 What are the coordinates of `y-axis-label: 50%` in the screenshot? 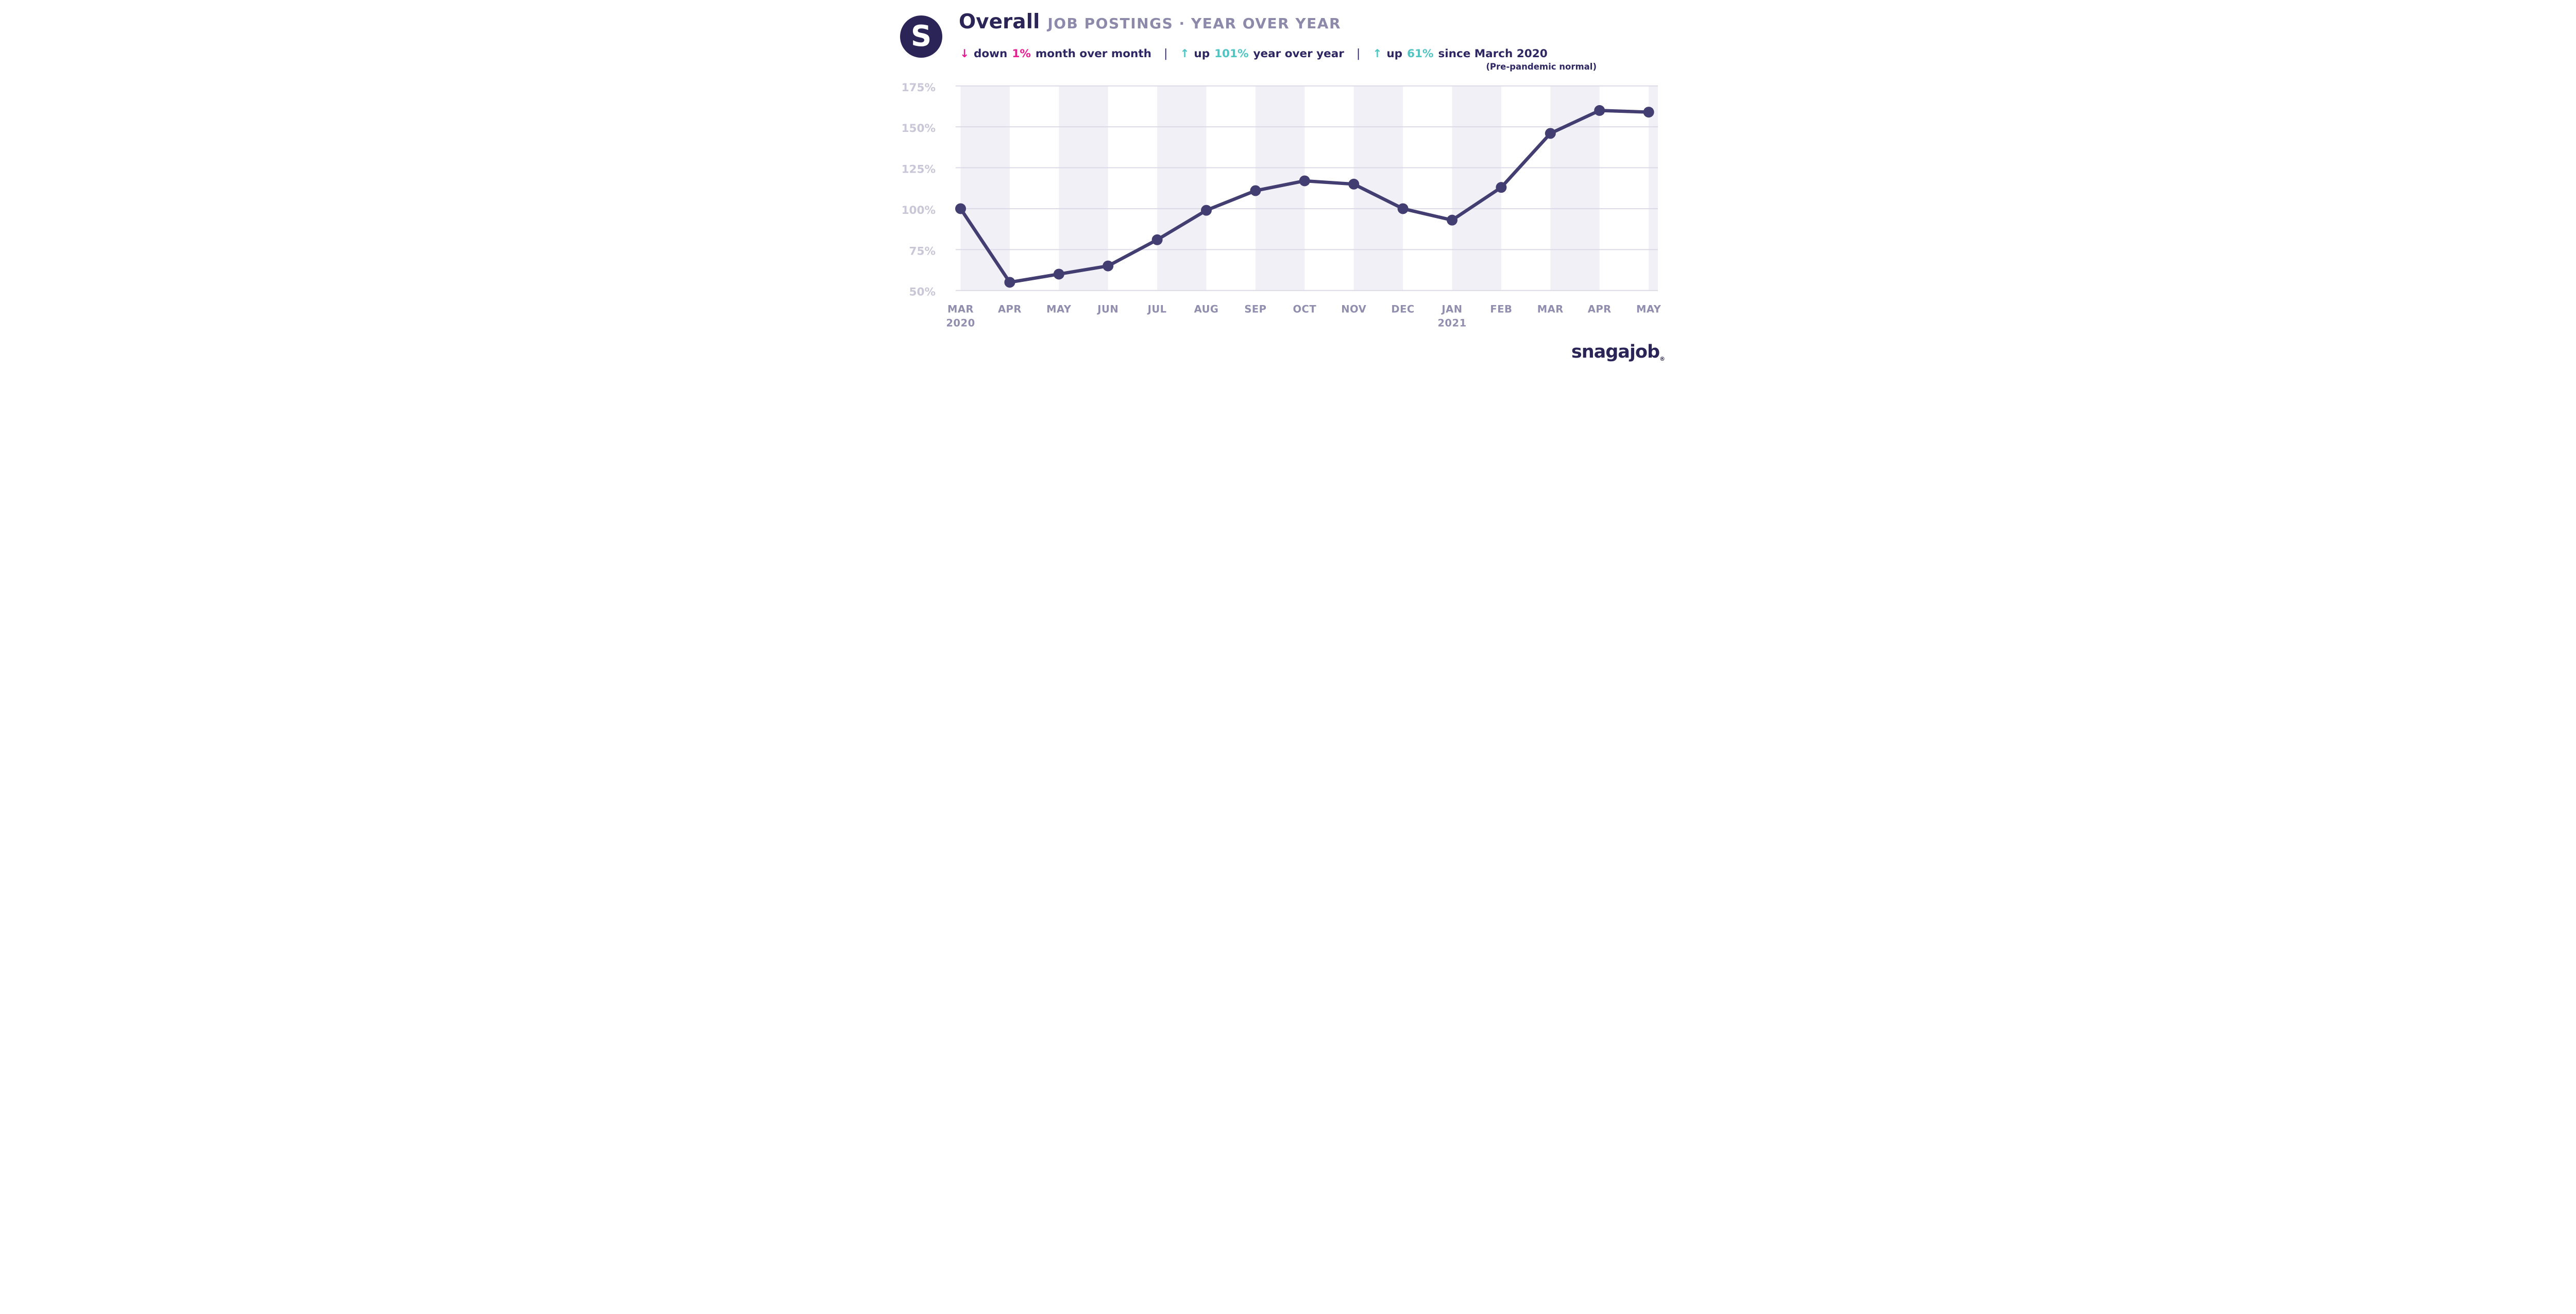 It's located at (922, 292).